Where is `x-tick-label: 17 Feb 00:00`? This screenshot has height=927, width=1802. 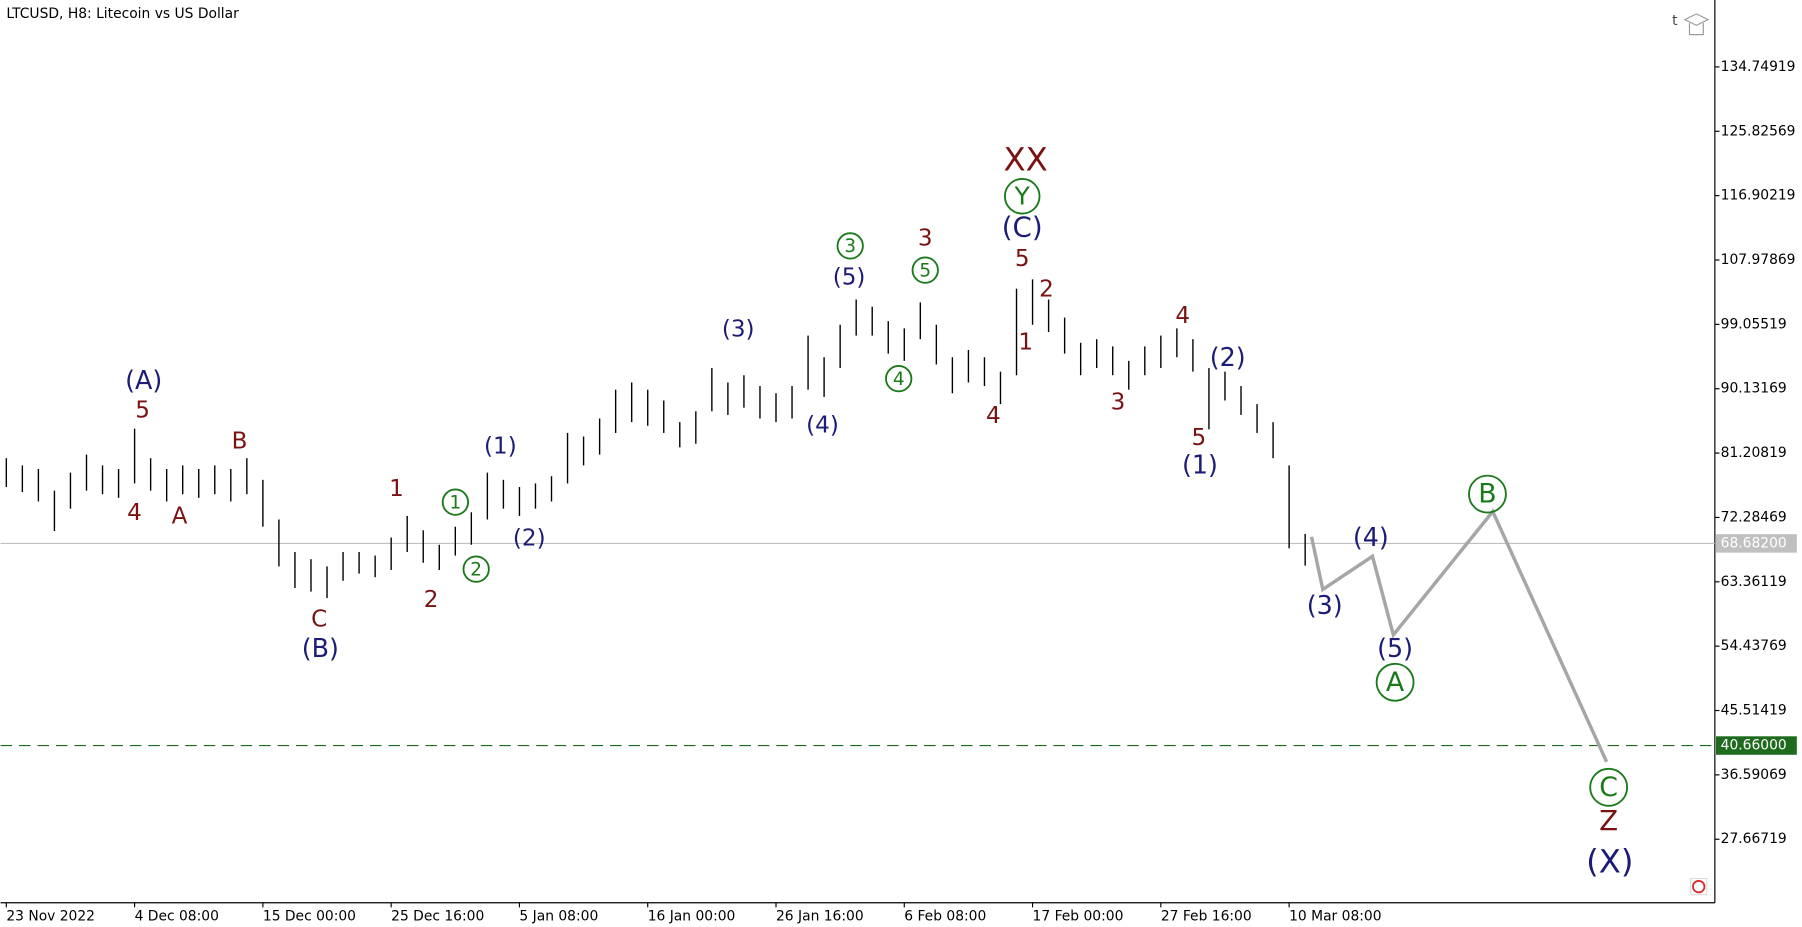
x-tick-label: 17 Feb 00:00 is located at coordinates (1078, 917).